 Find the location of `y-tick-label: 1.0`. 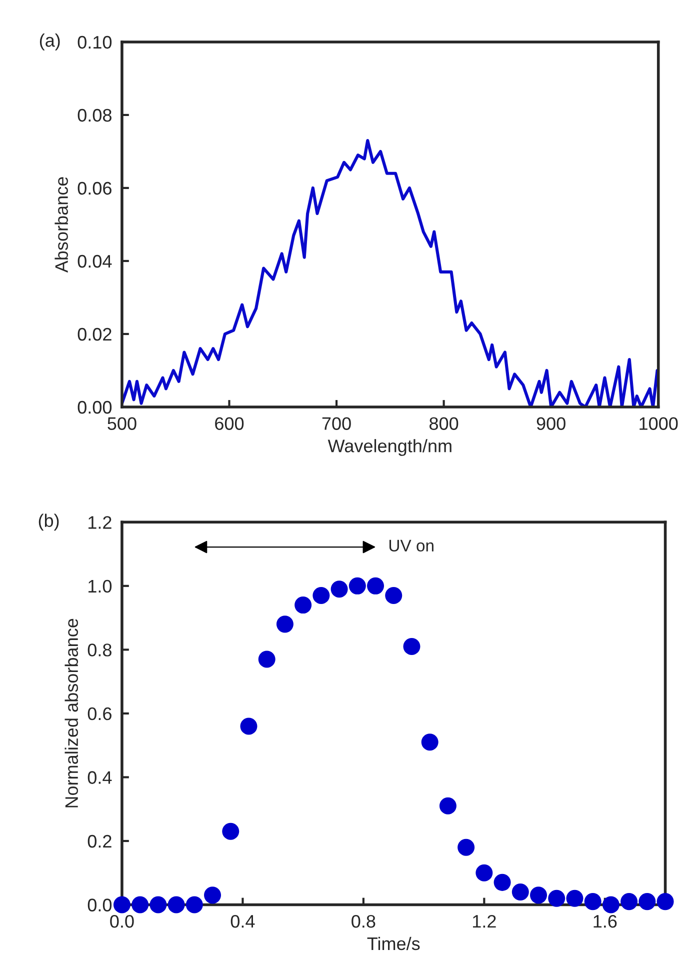

y-tick-label: 1.0 is located at coordinates (100, 586).